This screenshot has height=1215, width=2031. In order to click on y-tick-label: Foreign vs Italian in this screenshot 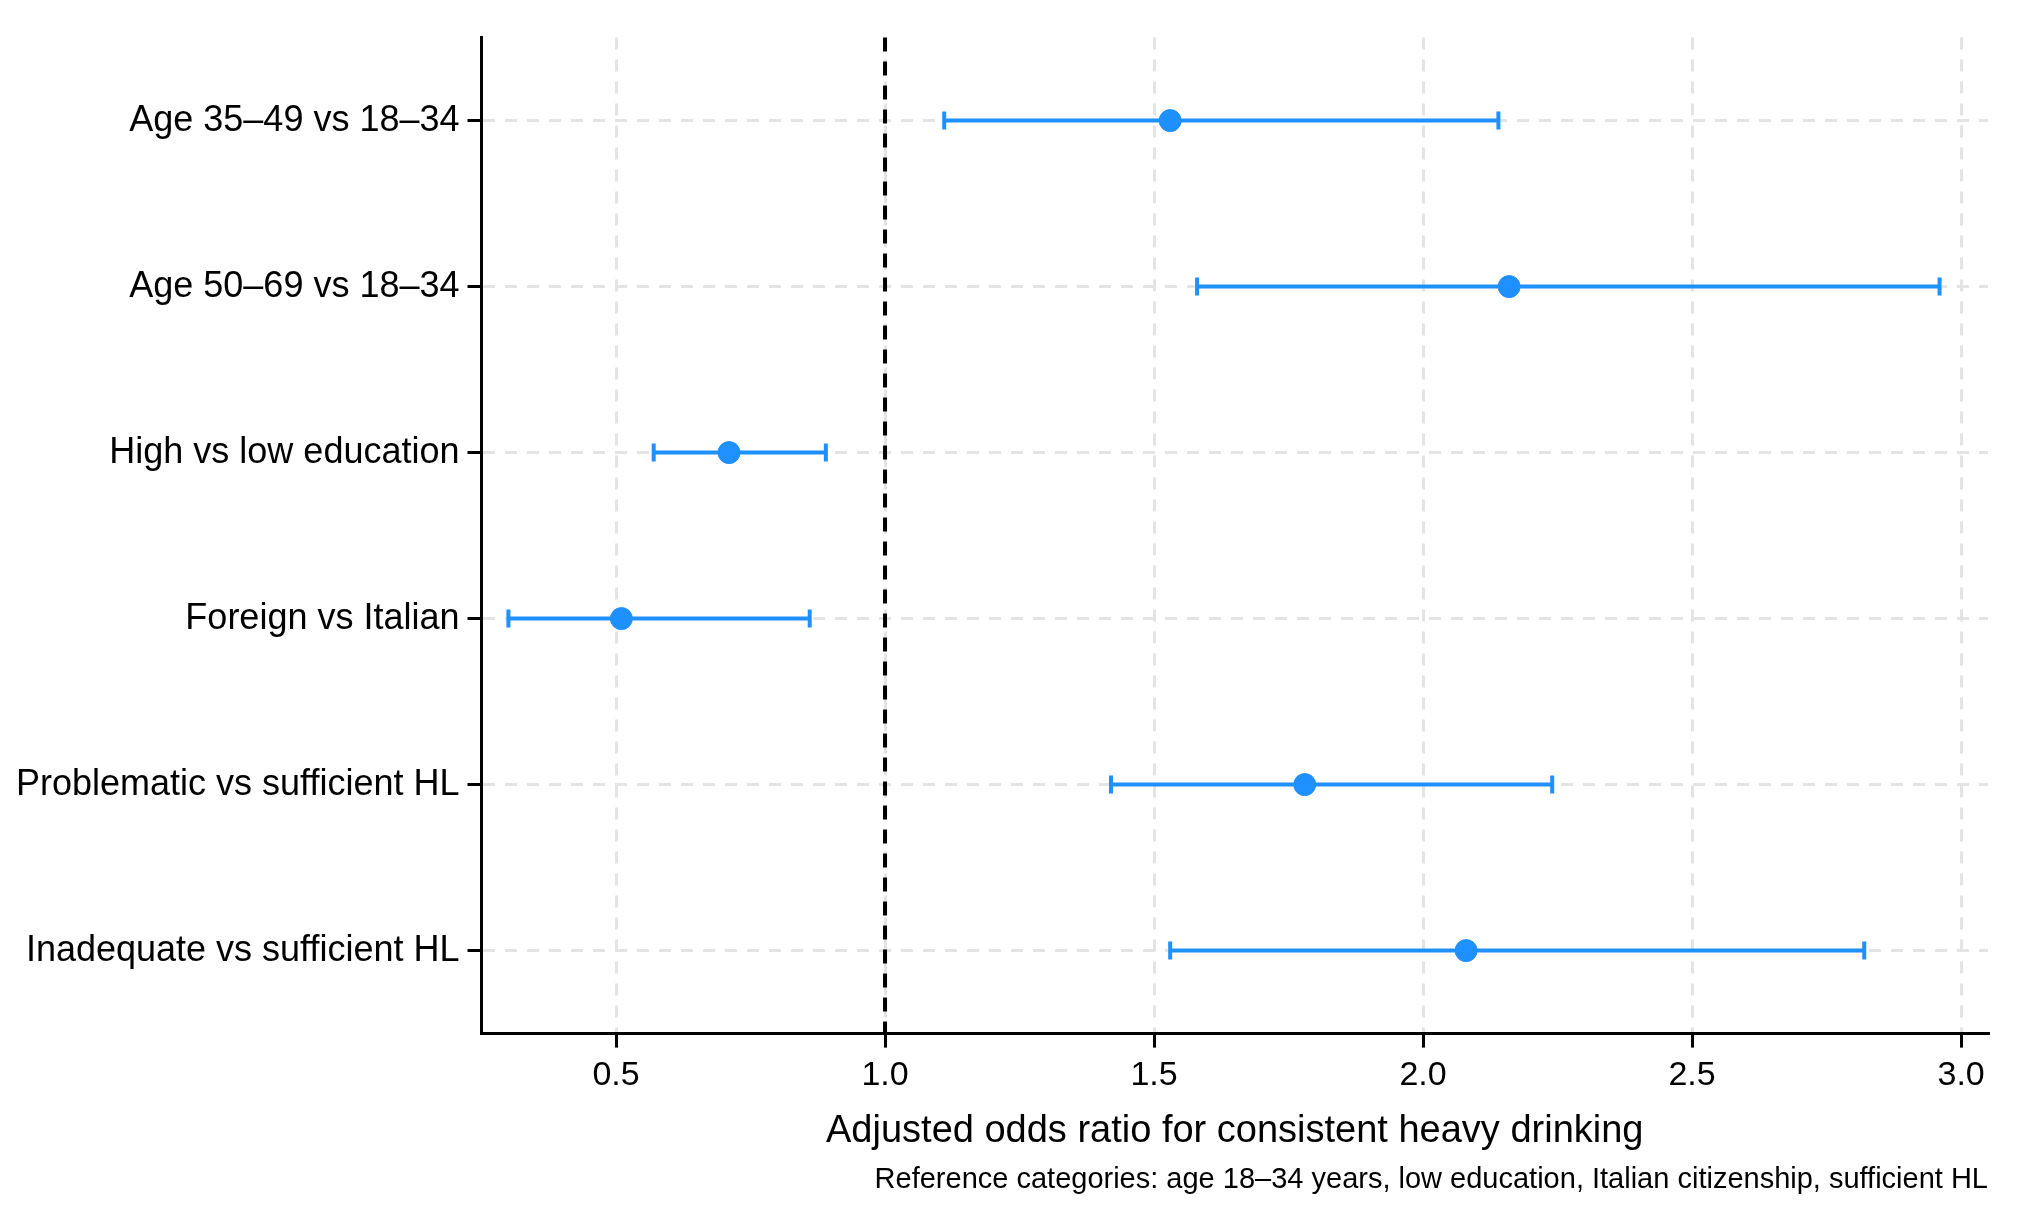, I will do `click(322, 616)`.